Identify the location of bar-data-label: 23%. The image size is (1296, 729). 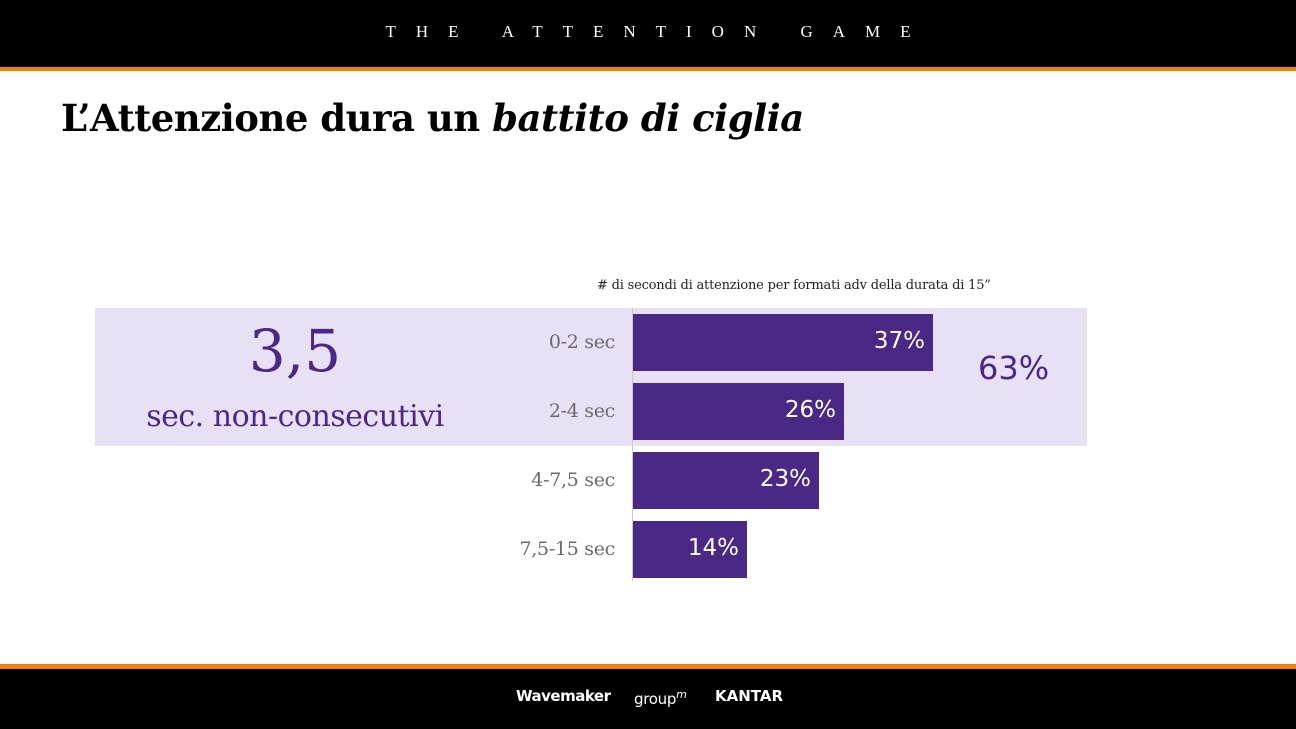
(785, 479).